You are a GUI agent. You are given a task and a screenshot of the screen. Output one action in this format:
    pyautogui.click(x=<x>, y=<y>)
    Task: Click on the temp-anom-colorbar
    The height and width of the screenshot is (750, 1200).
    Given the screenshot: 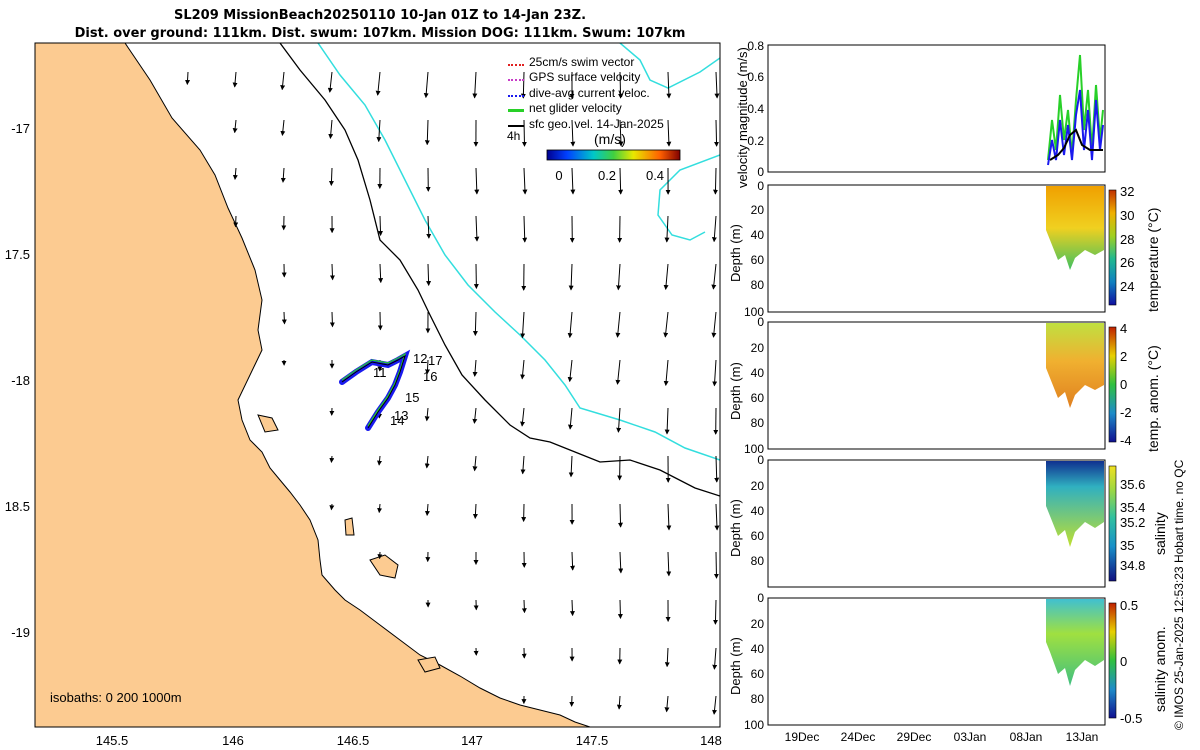 What is the action you would take?
    pyautogui.click(x=1112, y=384)
    